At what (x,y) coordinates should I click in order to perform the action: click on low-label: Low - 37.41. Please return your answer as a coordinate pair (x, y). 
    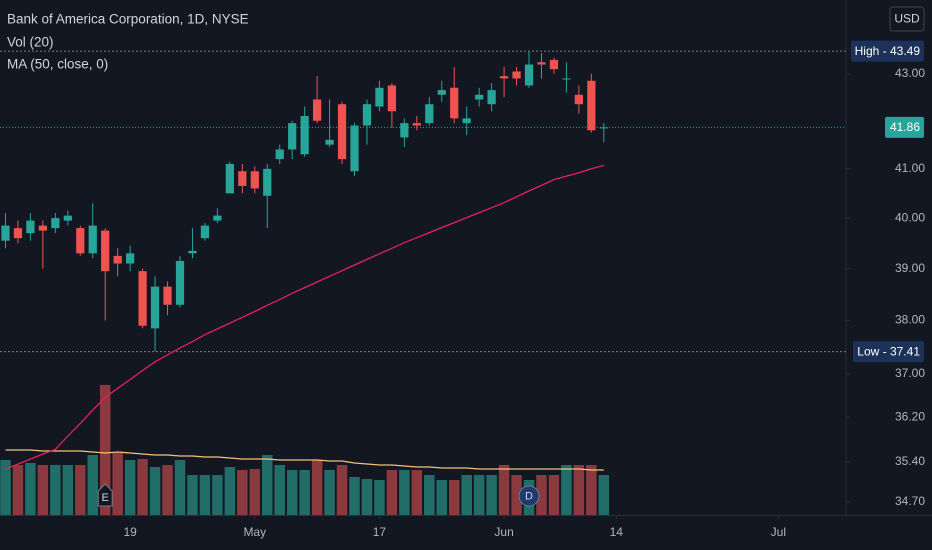
    Looking at the image, I should click on (888, 351).